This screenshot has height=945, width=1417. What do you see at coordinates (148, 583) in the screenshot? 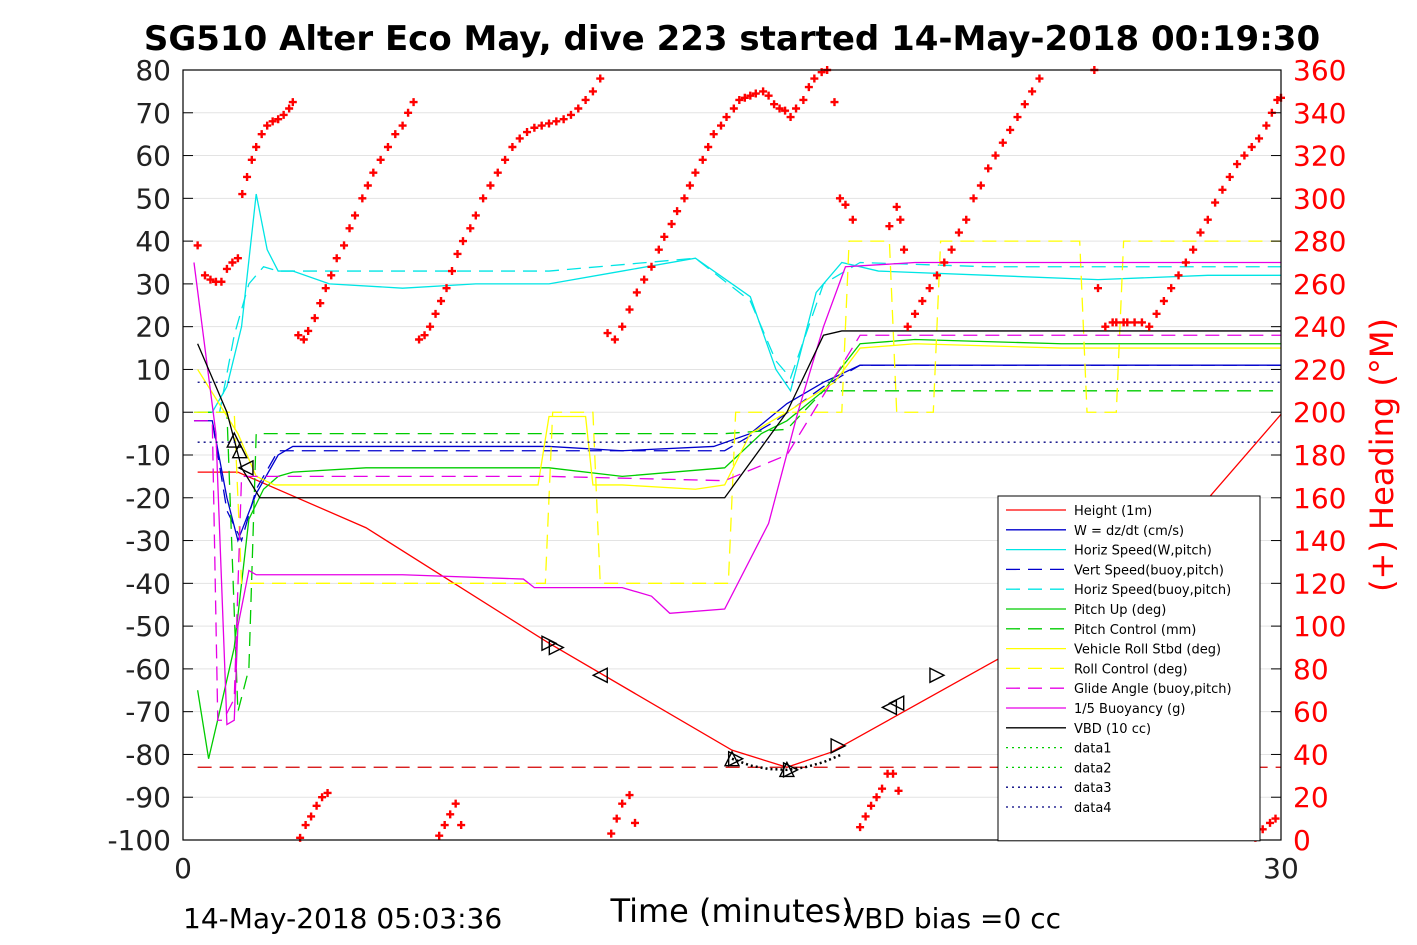
I see `left-tick-label: -40` at bounding box center [148, 583].